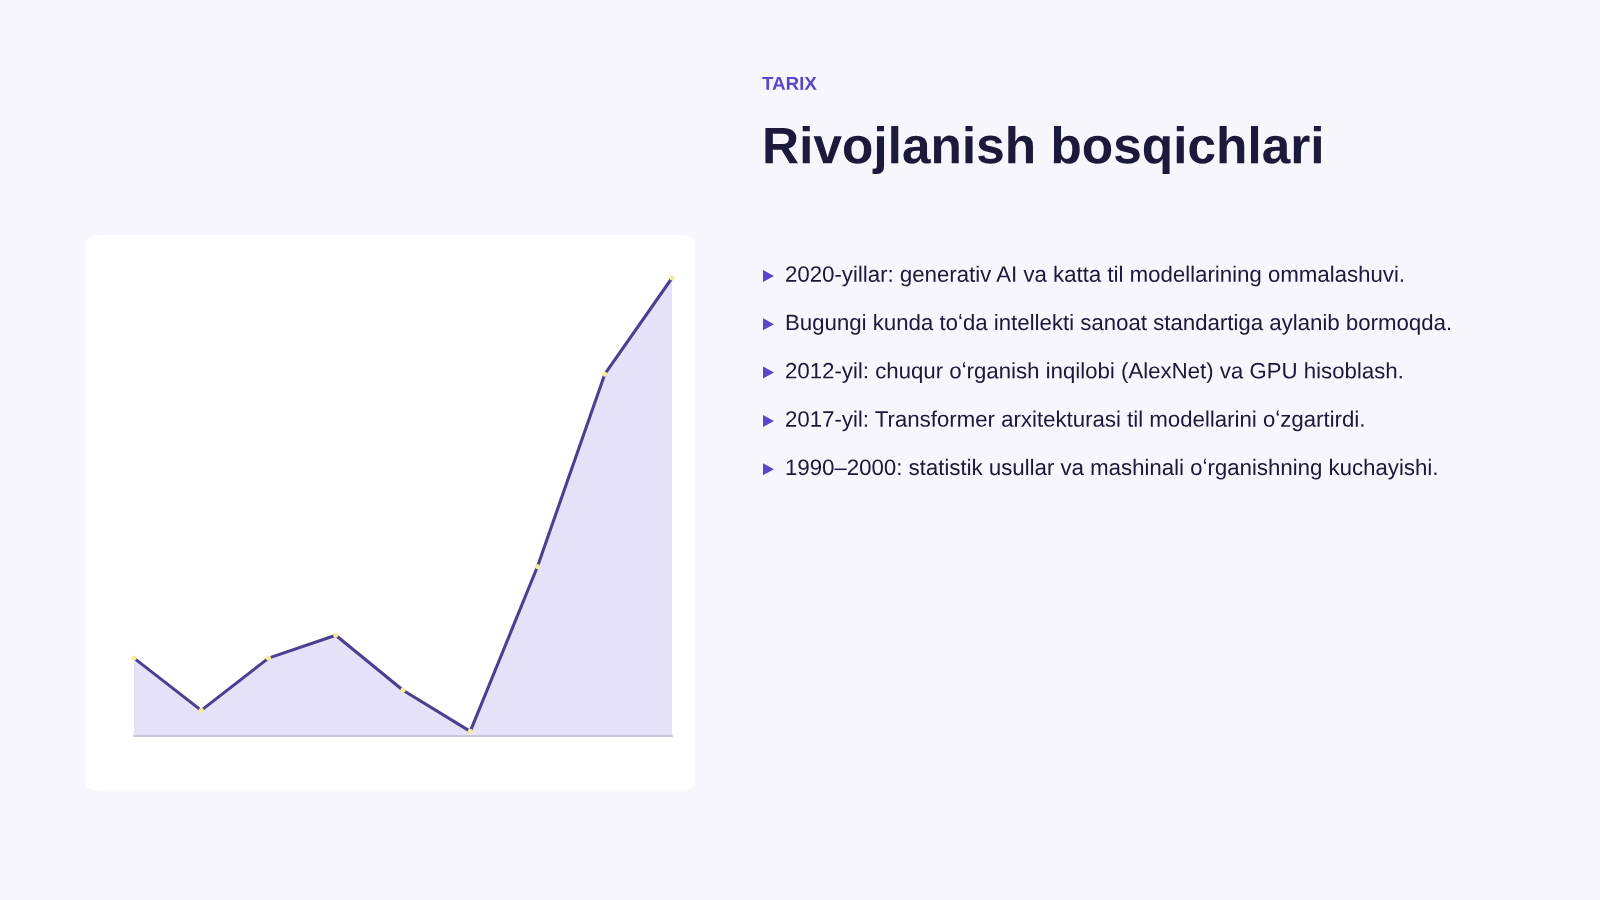 This screenshot has height=900, width=1600. What do you see at coordinates (1094, 372) in the screenshot?
I see `text: 2012-yil: chuqur oʻrganish inqilobi (AlexNet) va GPU hisoblash.` at bounding box center [1094, 372].